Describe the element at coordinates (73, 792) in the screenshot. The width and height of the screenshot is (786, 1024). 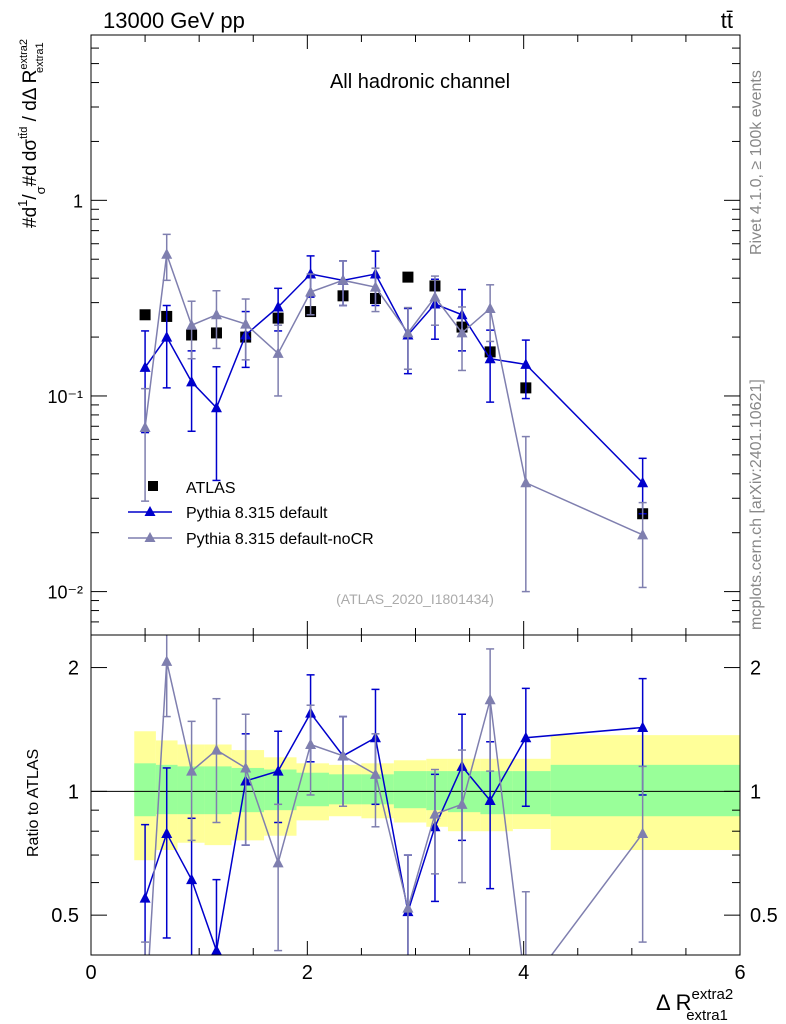
I see `ratio-y-tick-label-left: 1` at that location.